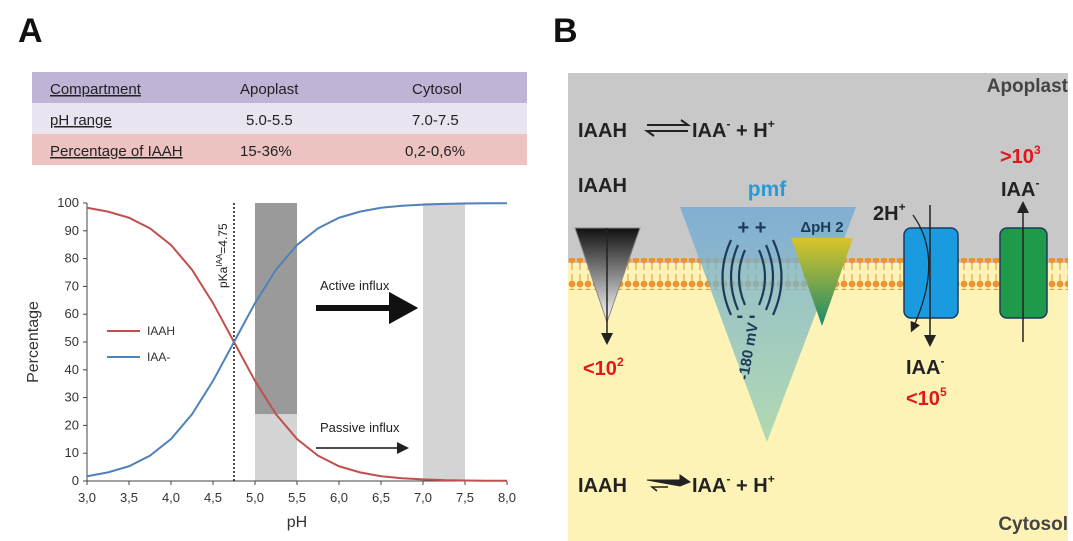 The width and height of the screenshot is (1073, 541). I want to click on y-tick-label: 100, so click(68, 202).